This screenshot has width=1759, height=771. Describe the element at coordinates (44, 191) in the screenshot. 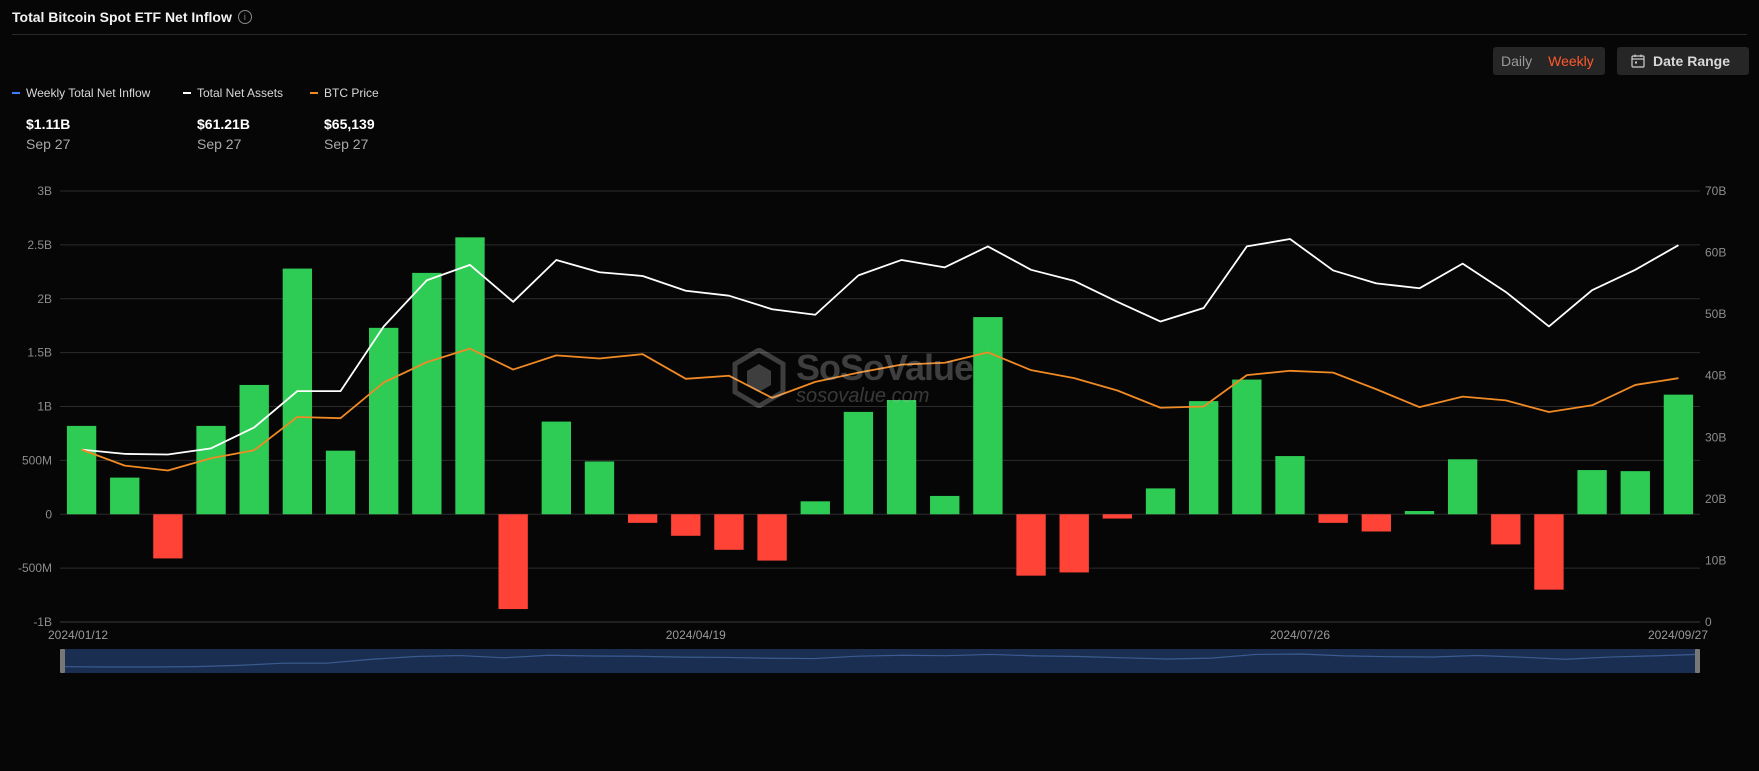

I see `y-axis-left-tick-label: 3B` at that location.